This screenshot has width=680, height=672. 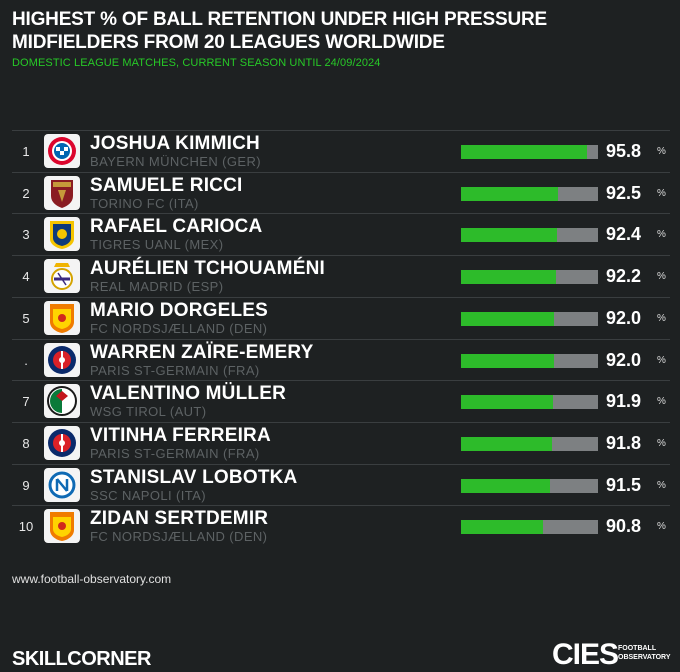 What do you see at coordinates (26, 235) in the screenshot?
I see `rank-number: 3` at bounding box center [26, 235].